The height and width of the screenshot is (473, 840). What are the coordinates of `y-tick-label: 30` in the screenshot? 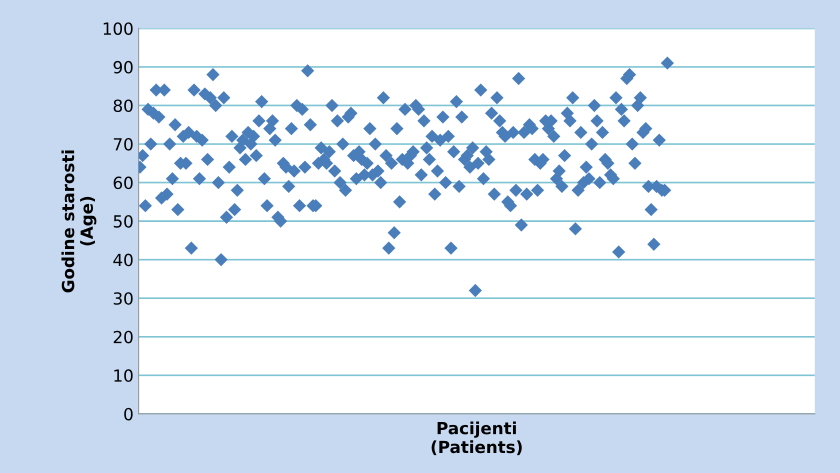 It's located at (123, 298).